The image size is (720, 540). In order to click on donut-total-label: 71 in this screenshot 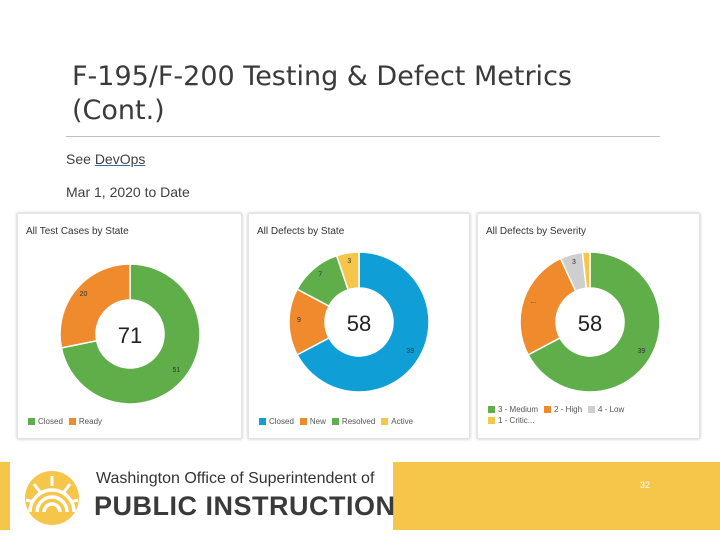, I will do `click(130, 335)`.